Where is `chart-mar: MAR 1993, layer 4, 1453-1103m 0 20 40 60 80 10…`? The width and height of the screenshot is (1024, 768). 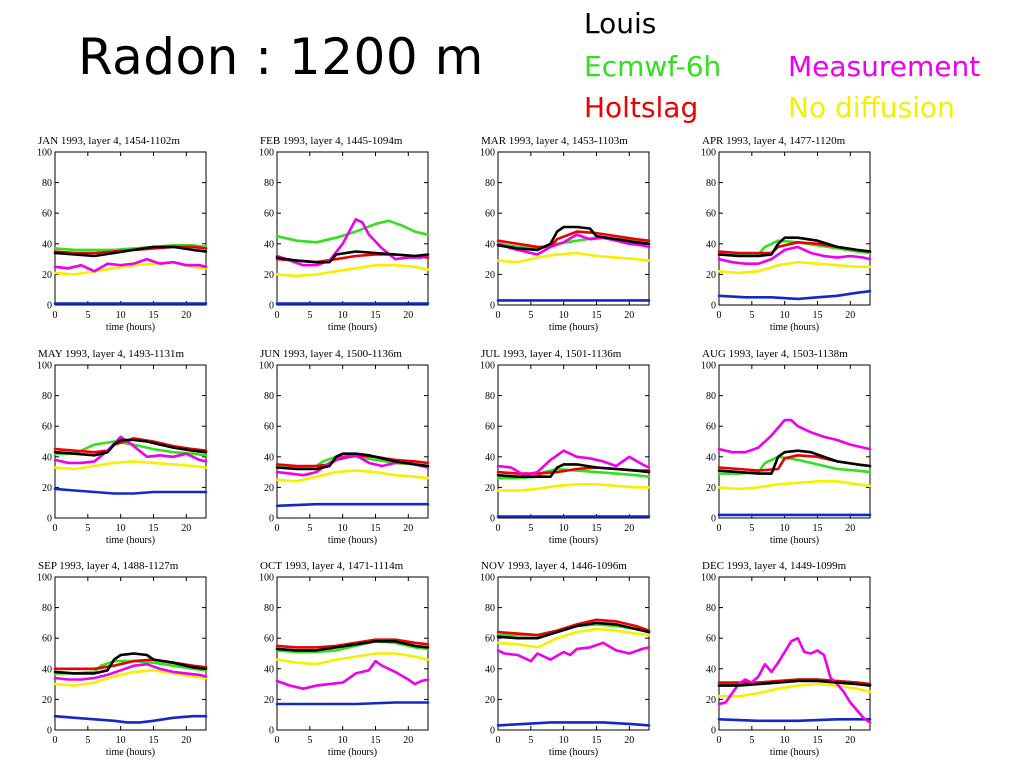 chart-mar: MAR 1993, layer 4, 1453-1103m 0 20 40 60 80 10… is located at coordinates (565, 234).